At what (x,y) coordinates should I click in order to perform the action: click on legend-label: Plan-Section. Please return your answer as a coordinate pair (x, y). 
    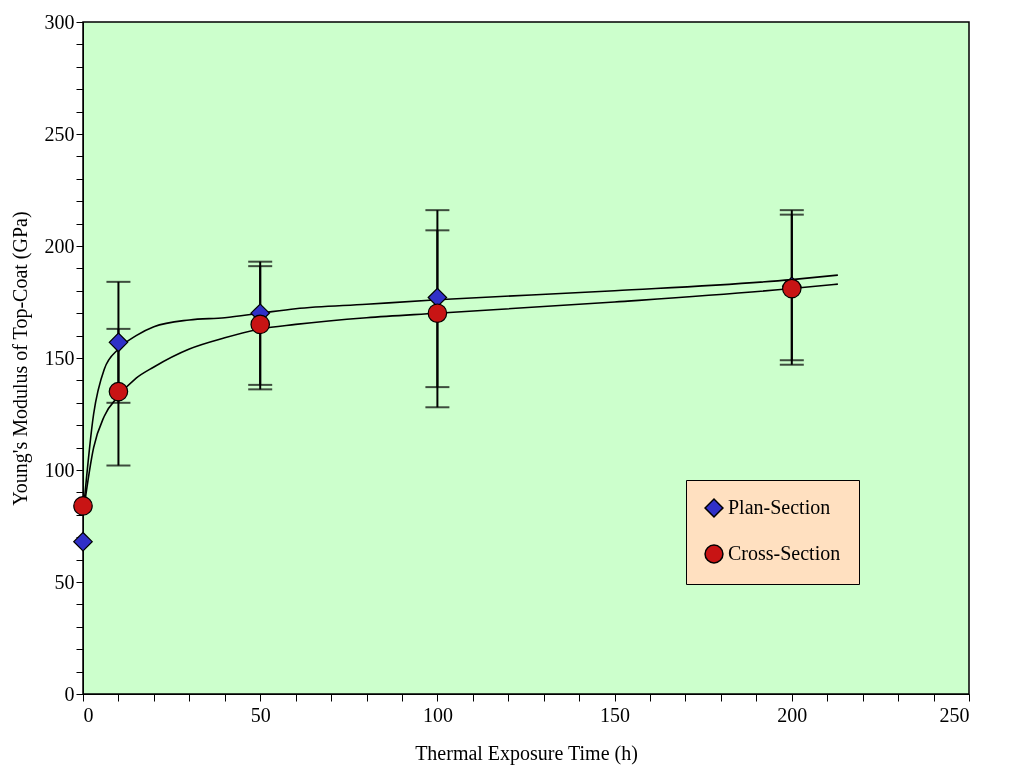
    Looking at the image, I should click on (779, 507).